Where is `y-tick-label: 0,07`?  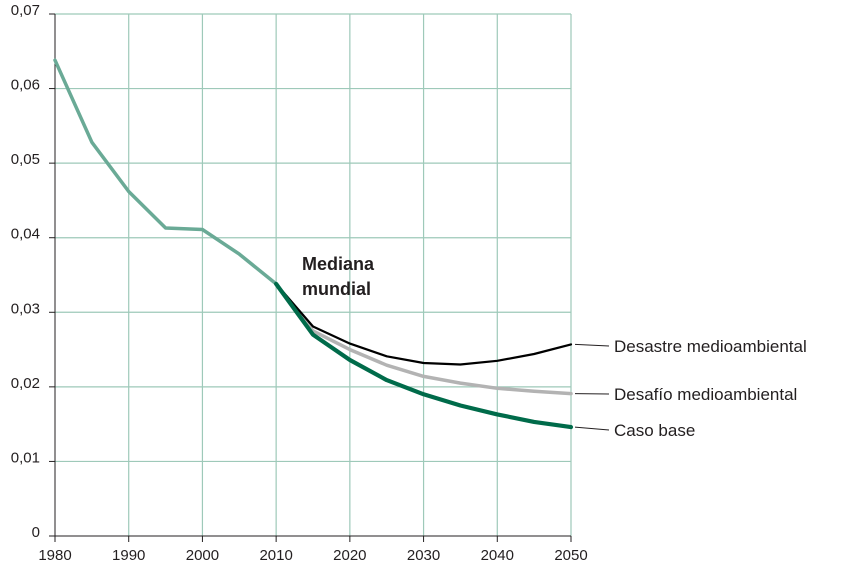 y-tick-label: 0,07 is located at coordinates (25, 10).